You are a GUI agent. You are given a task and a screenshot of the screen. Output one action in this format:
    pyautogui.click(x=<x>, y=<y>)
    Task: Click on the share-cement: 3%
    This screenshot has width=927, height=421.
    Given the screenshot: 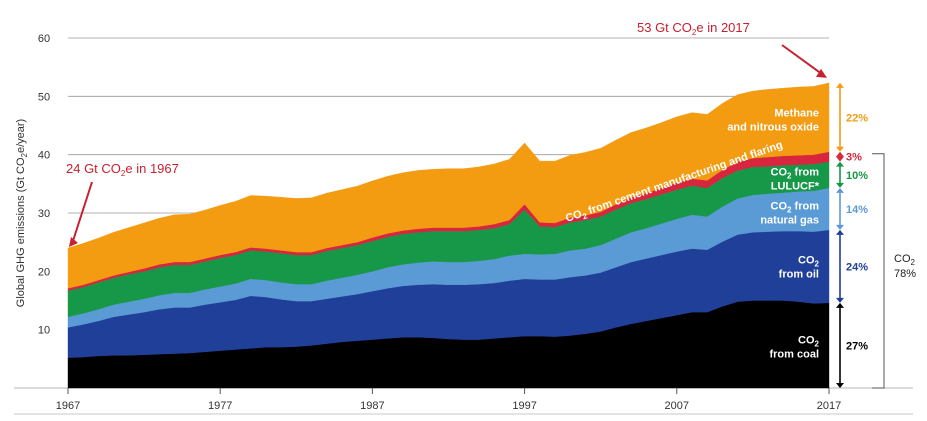 What is the action you would take?
    pyautogui.click(x=849, y=158)
    